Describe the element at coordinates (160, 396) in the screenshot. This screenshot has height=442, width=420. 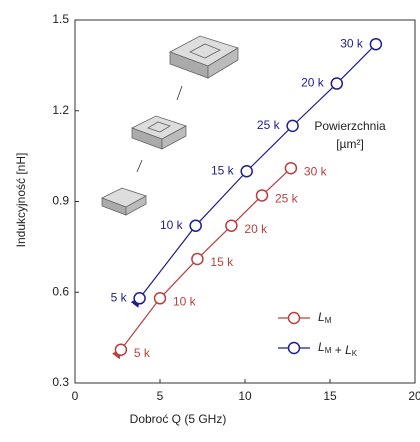
I see `x-tick-label: 5` at that location.